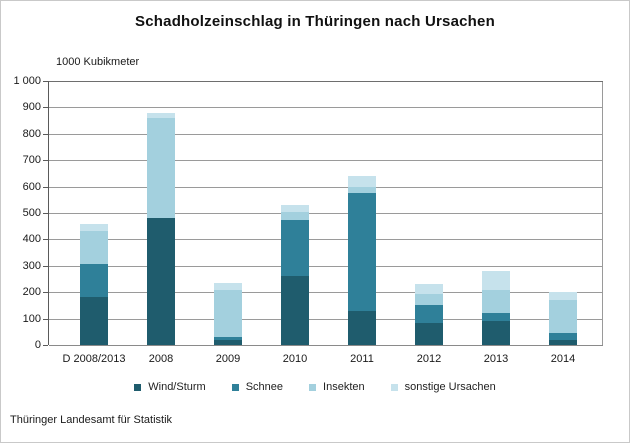  Describe the element at coordinates (429, 299) in the screenshot. I see `bar-segment-2012-insekten` at that location.